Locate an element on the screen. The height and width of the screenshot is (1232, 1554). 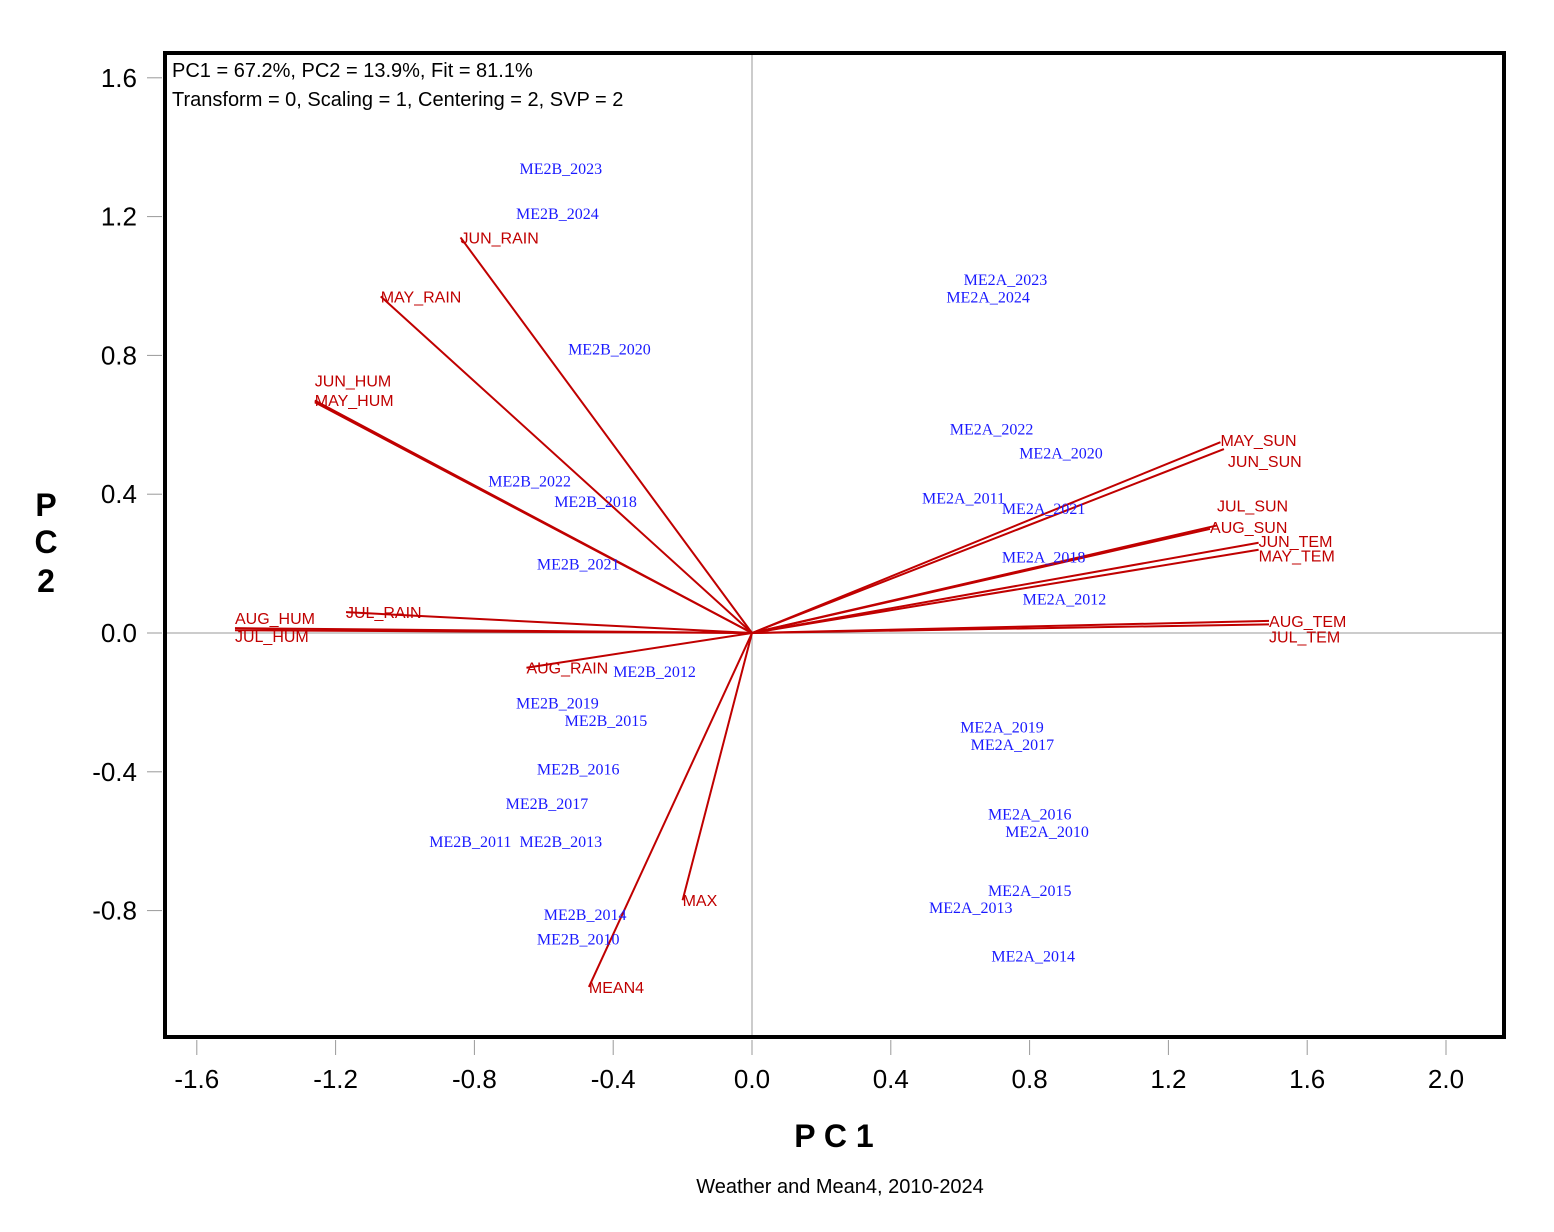
y-tick-label: 0.8 is located at coordinates (119, 355).